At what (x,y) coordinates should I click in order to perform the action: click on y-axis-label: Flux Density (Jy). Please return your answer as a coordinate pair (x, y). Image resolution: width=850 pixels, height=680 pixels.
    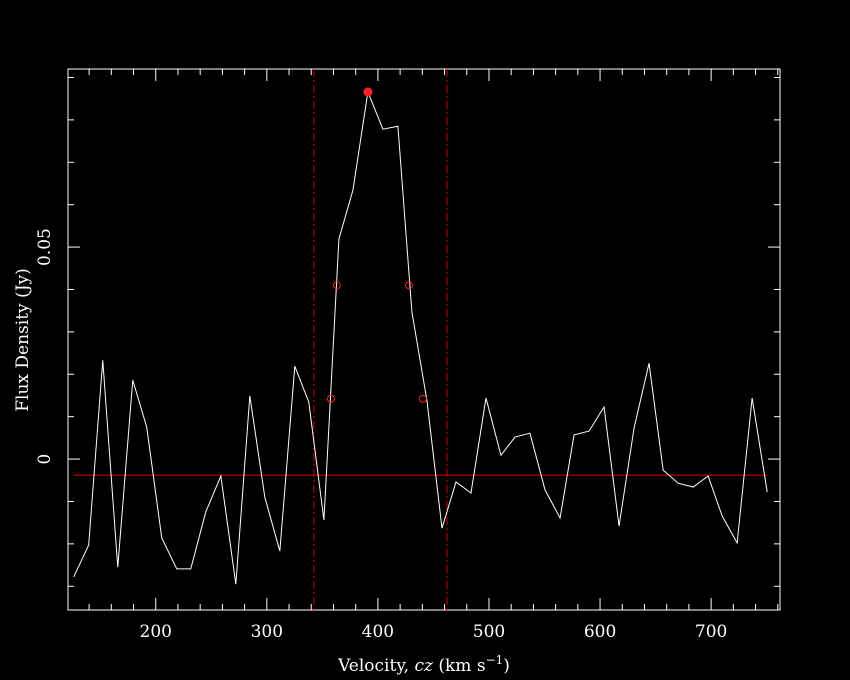
    Looking at the image, I should click on (23, 340).